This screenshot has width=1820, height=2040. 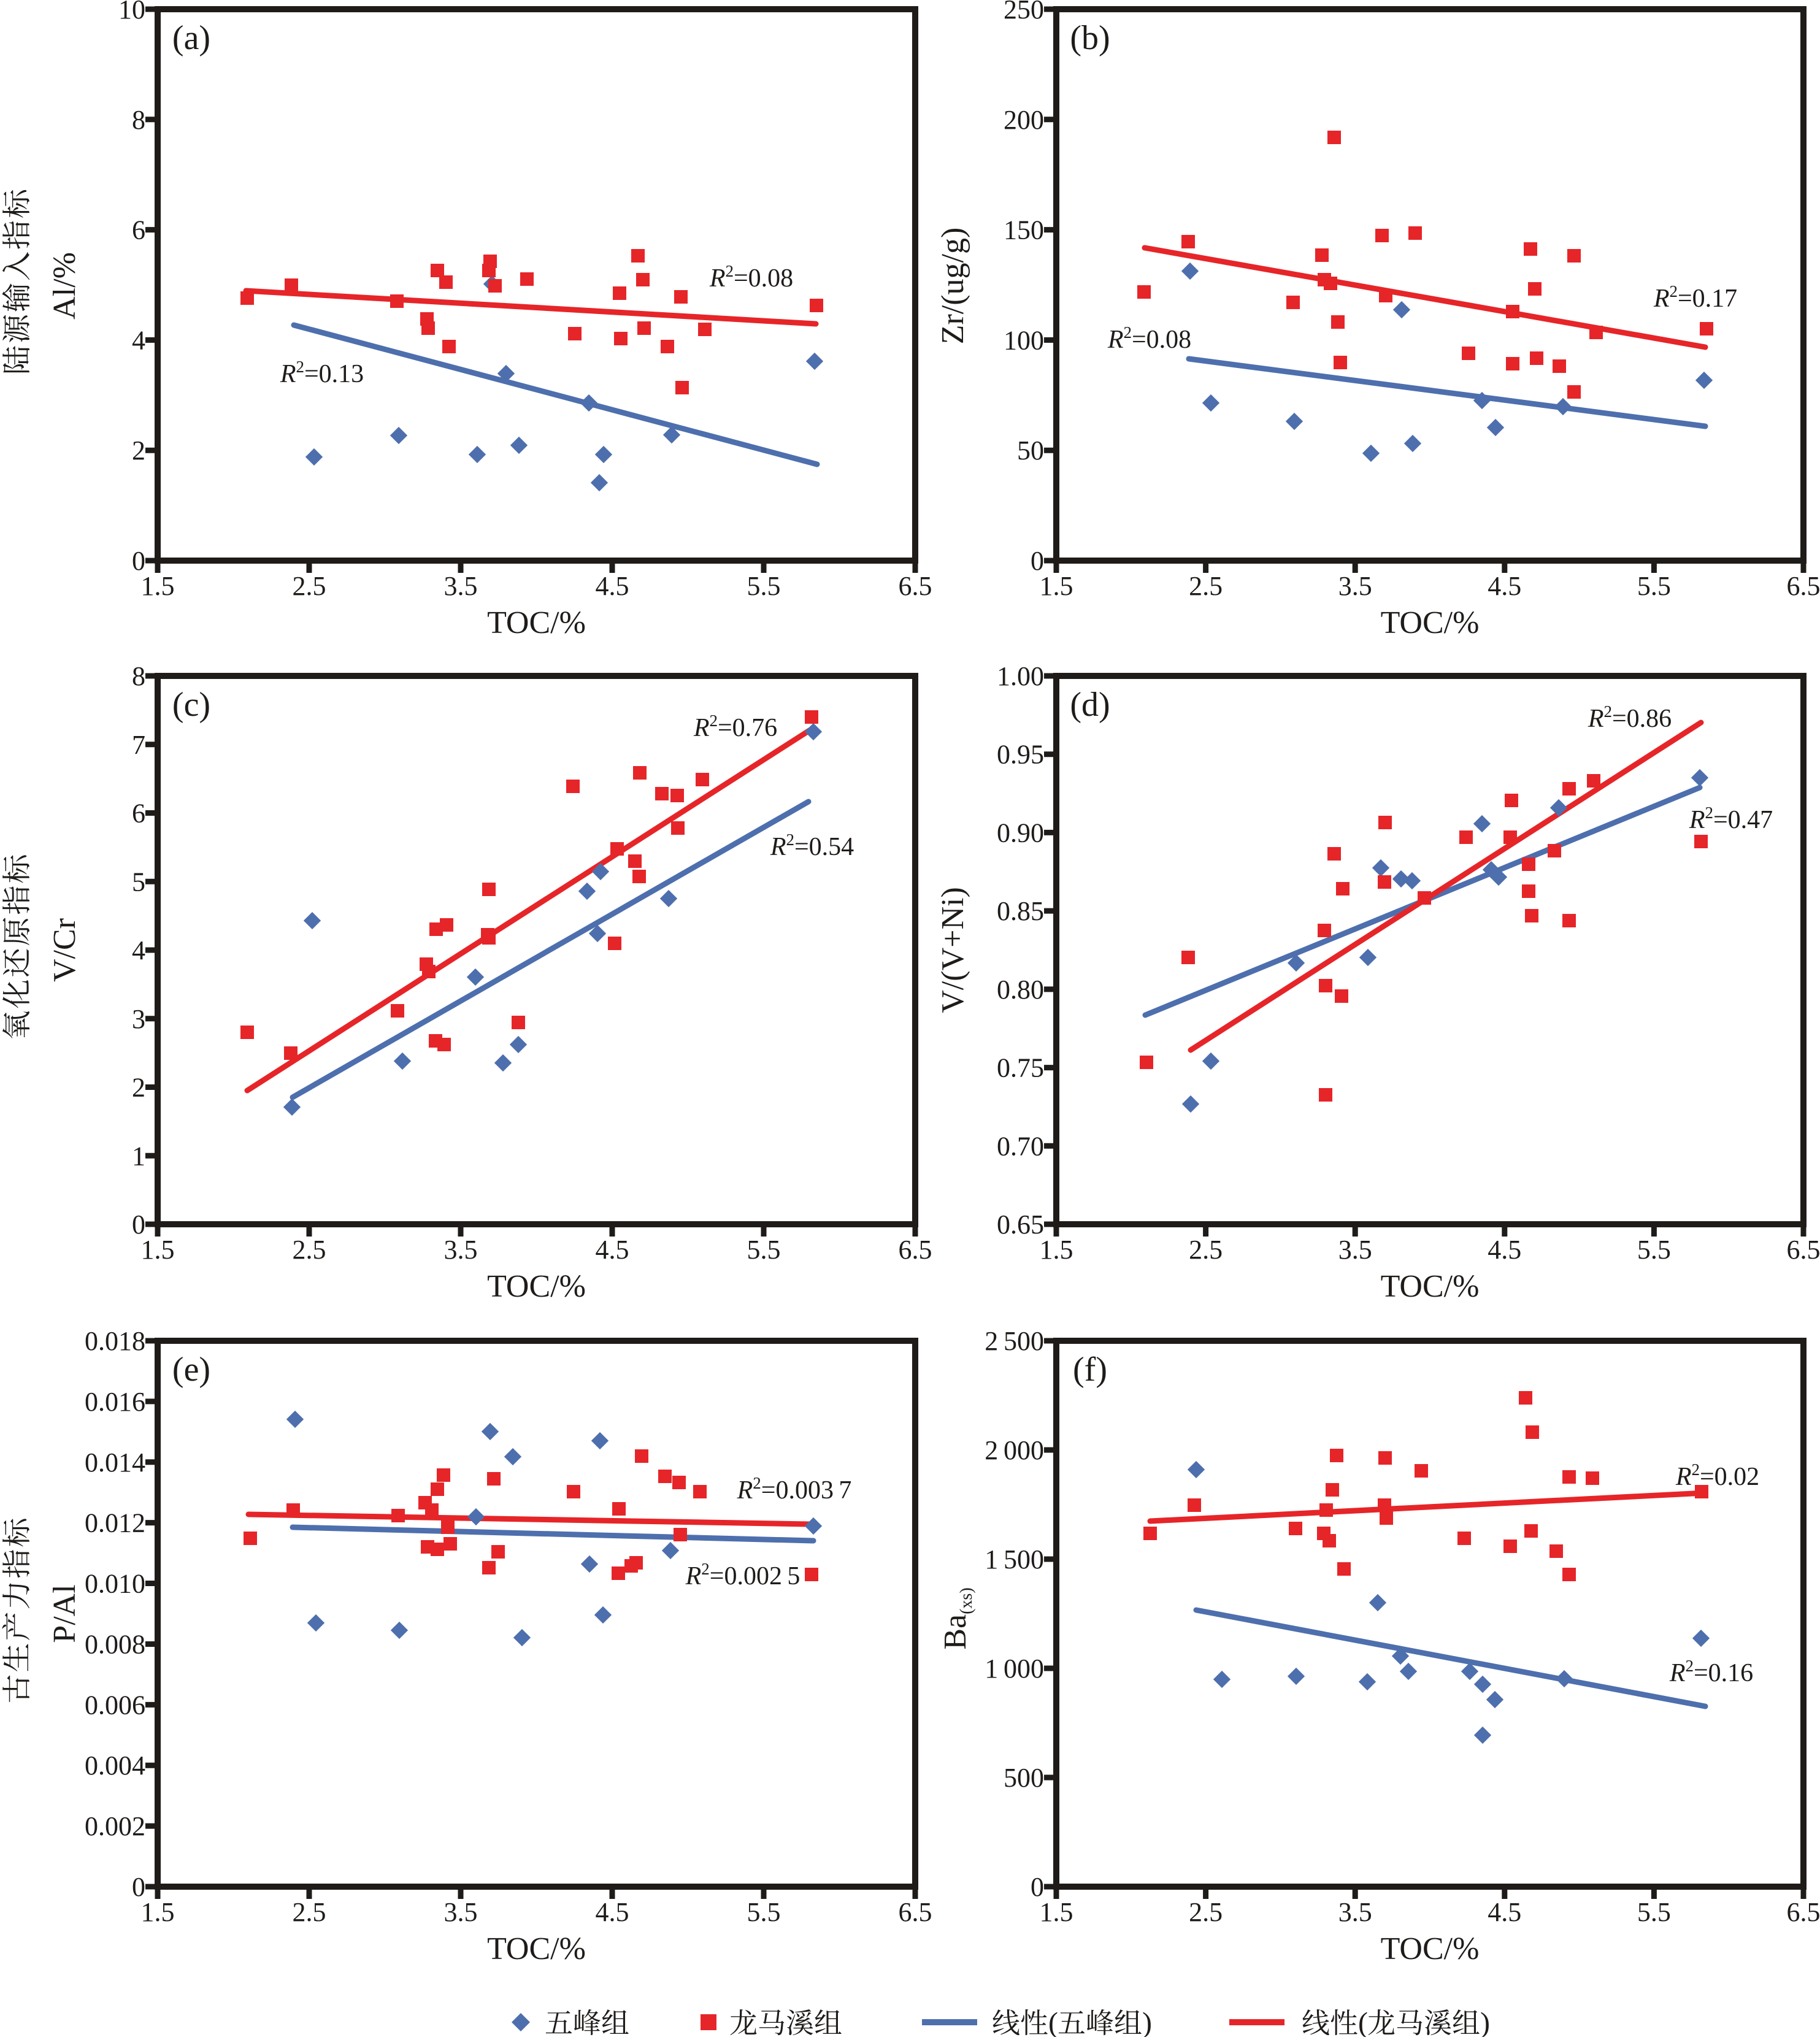 What do you see at coordinates (1021, 1068) in the screenshot?
I see `svg-text: 0.75` at bounding box center [1021, 1068].